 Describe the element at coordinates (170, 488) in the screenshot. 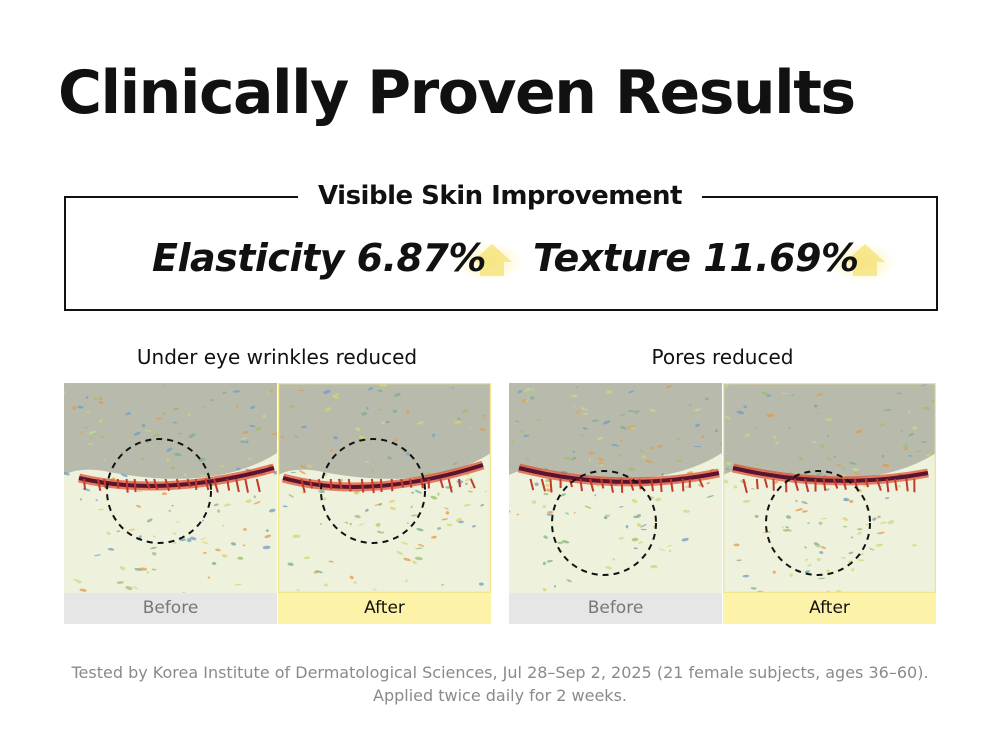

I see `before-image` at that location.